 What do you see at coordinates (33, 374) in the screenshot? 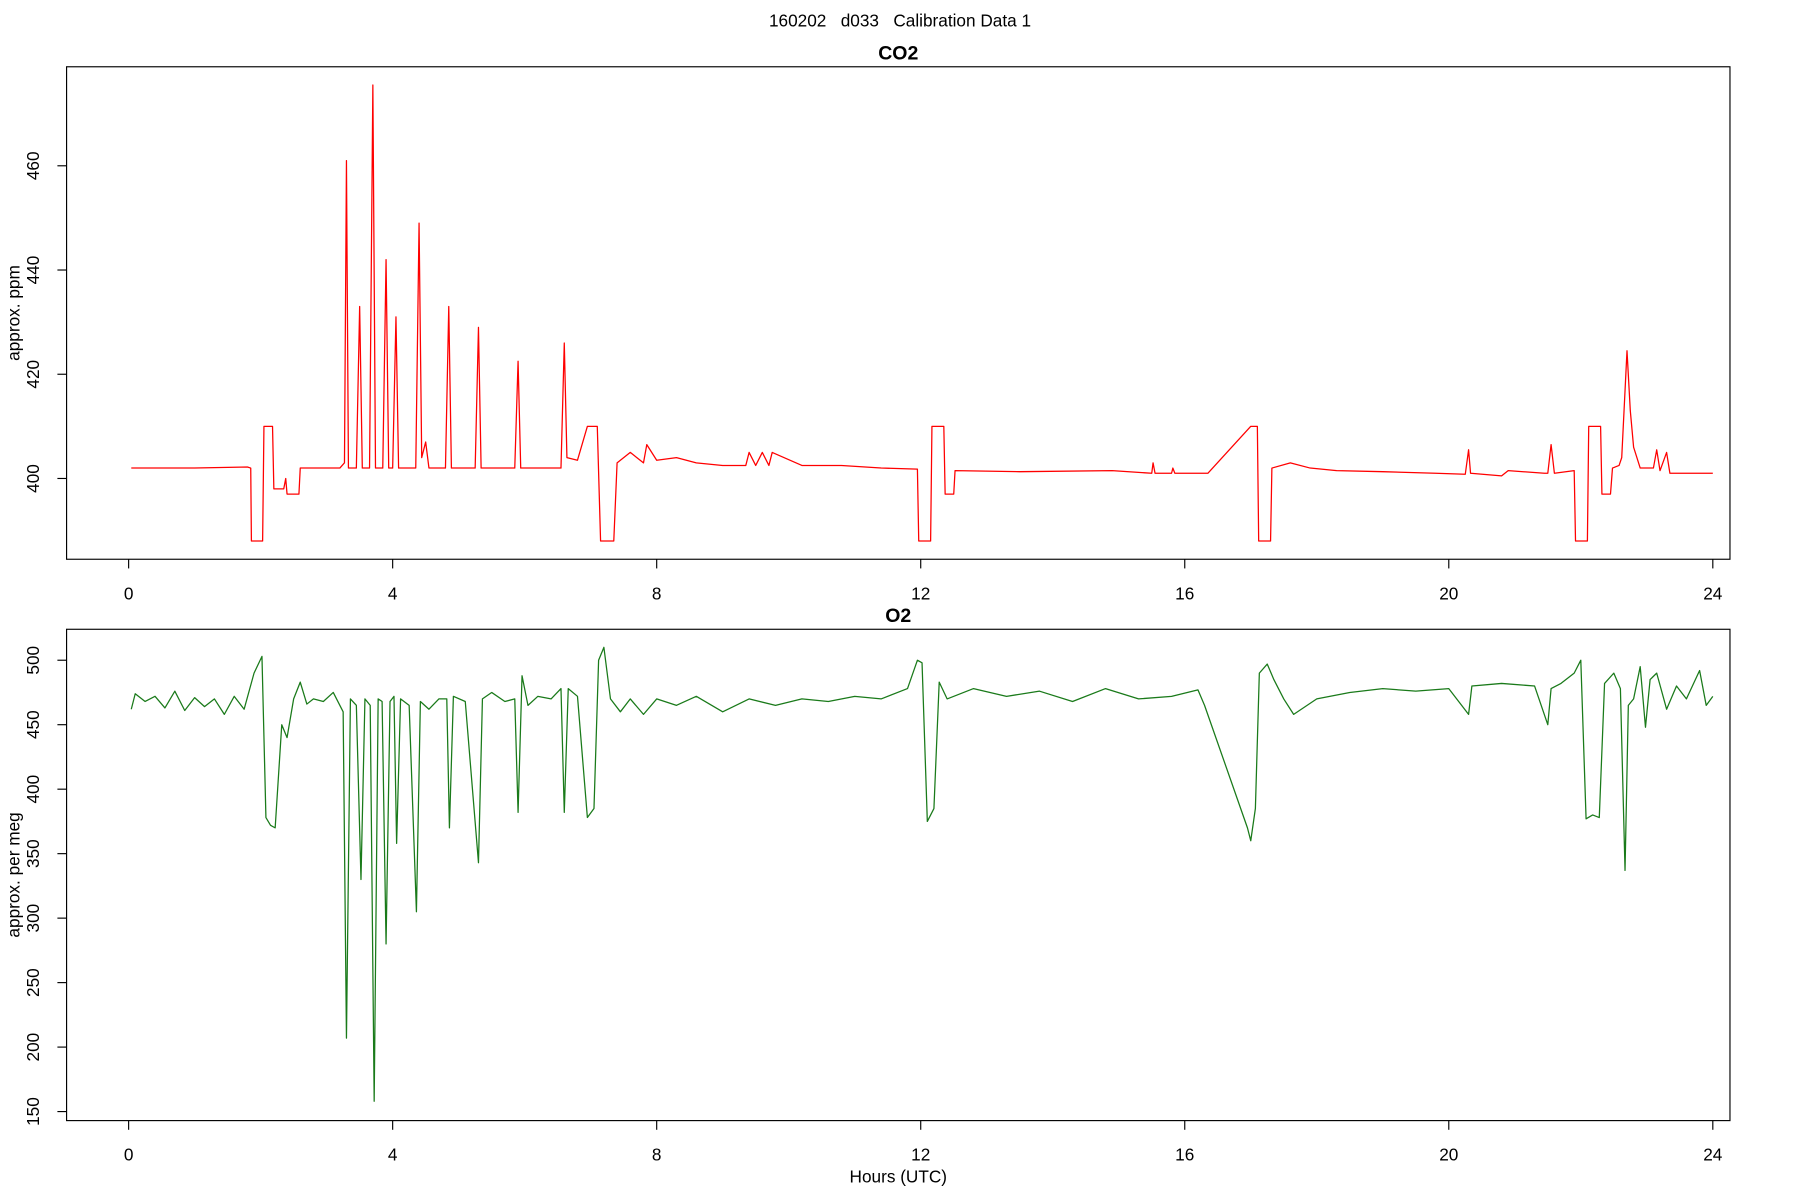
I see `y-tick-label: 420` at bounding box center [33, 374].